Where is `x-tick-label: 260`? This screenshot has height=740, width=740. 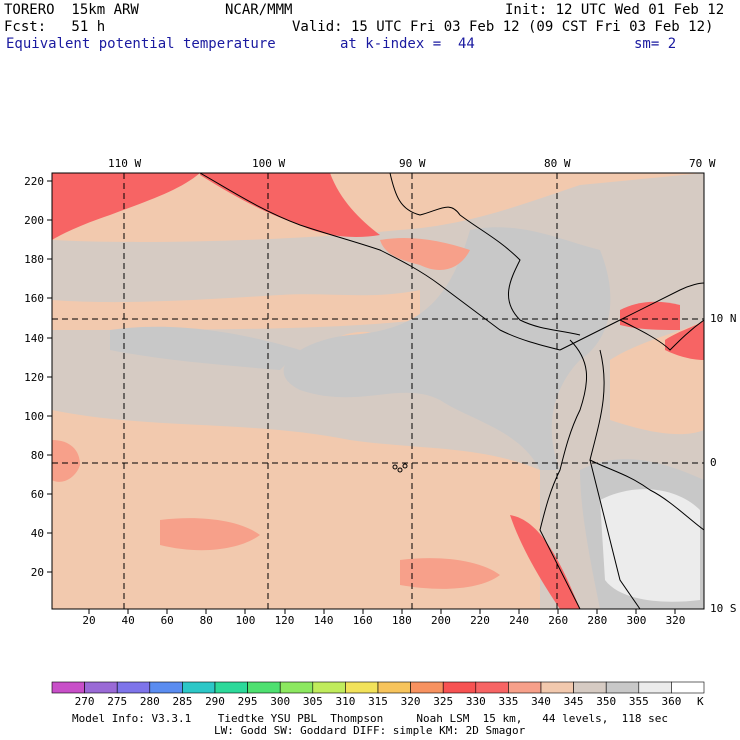
x-tick-label: 260 is located at coordinates (558, 620).